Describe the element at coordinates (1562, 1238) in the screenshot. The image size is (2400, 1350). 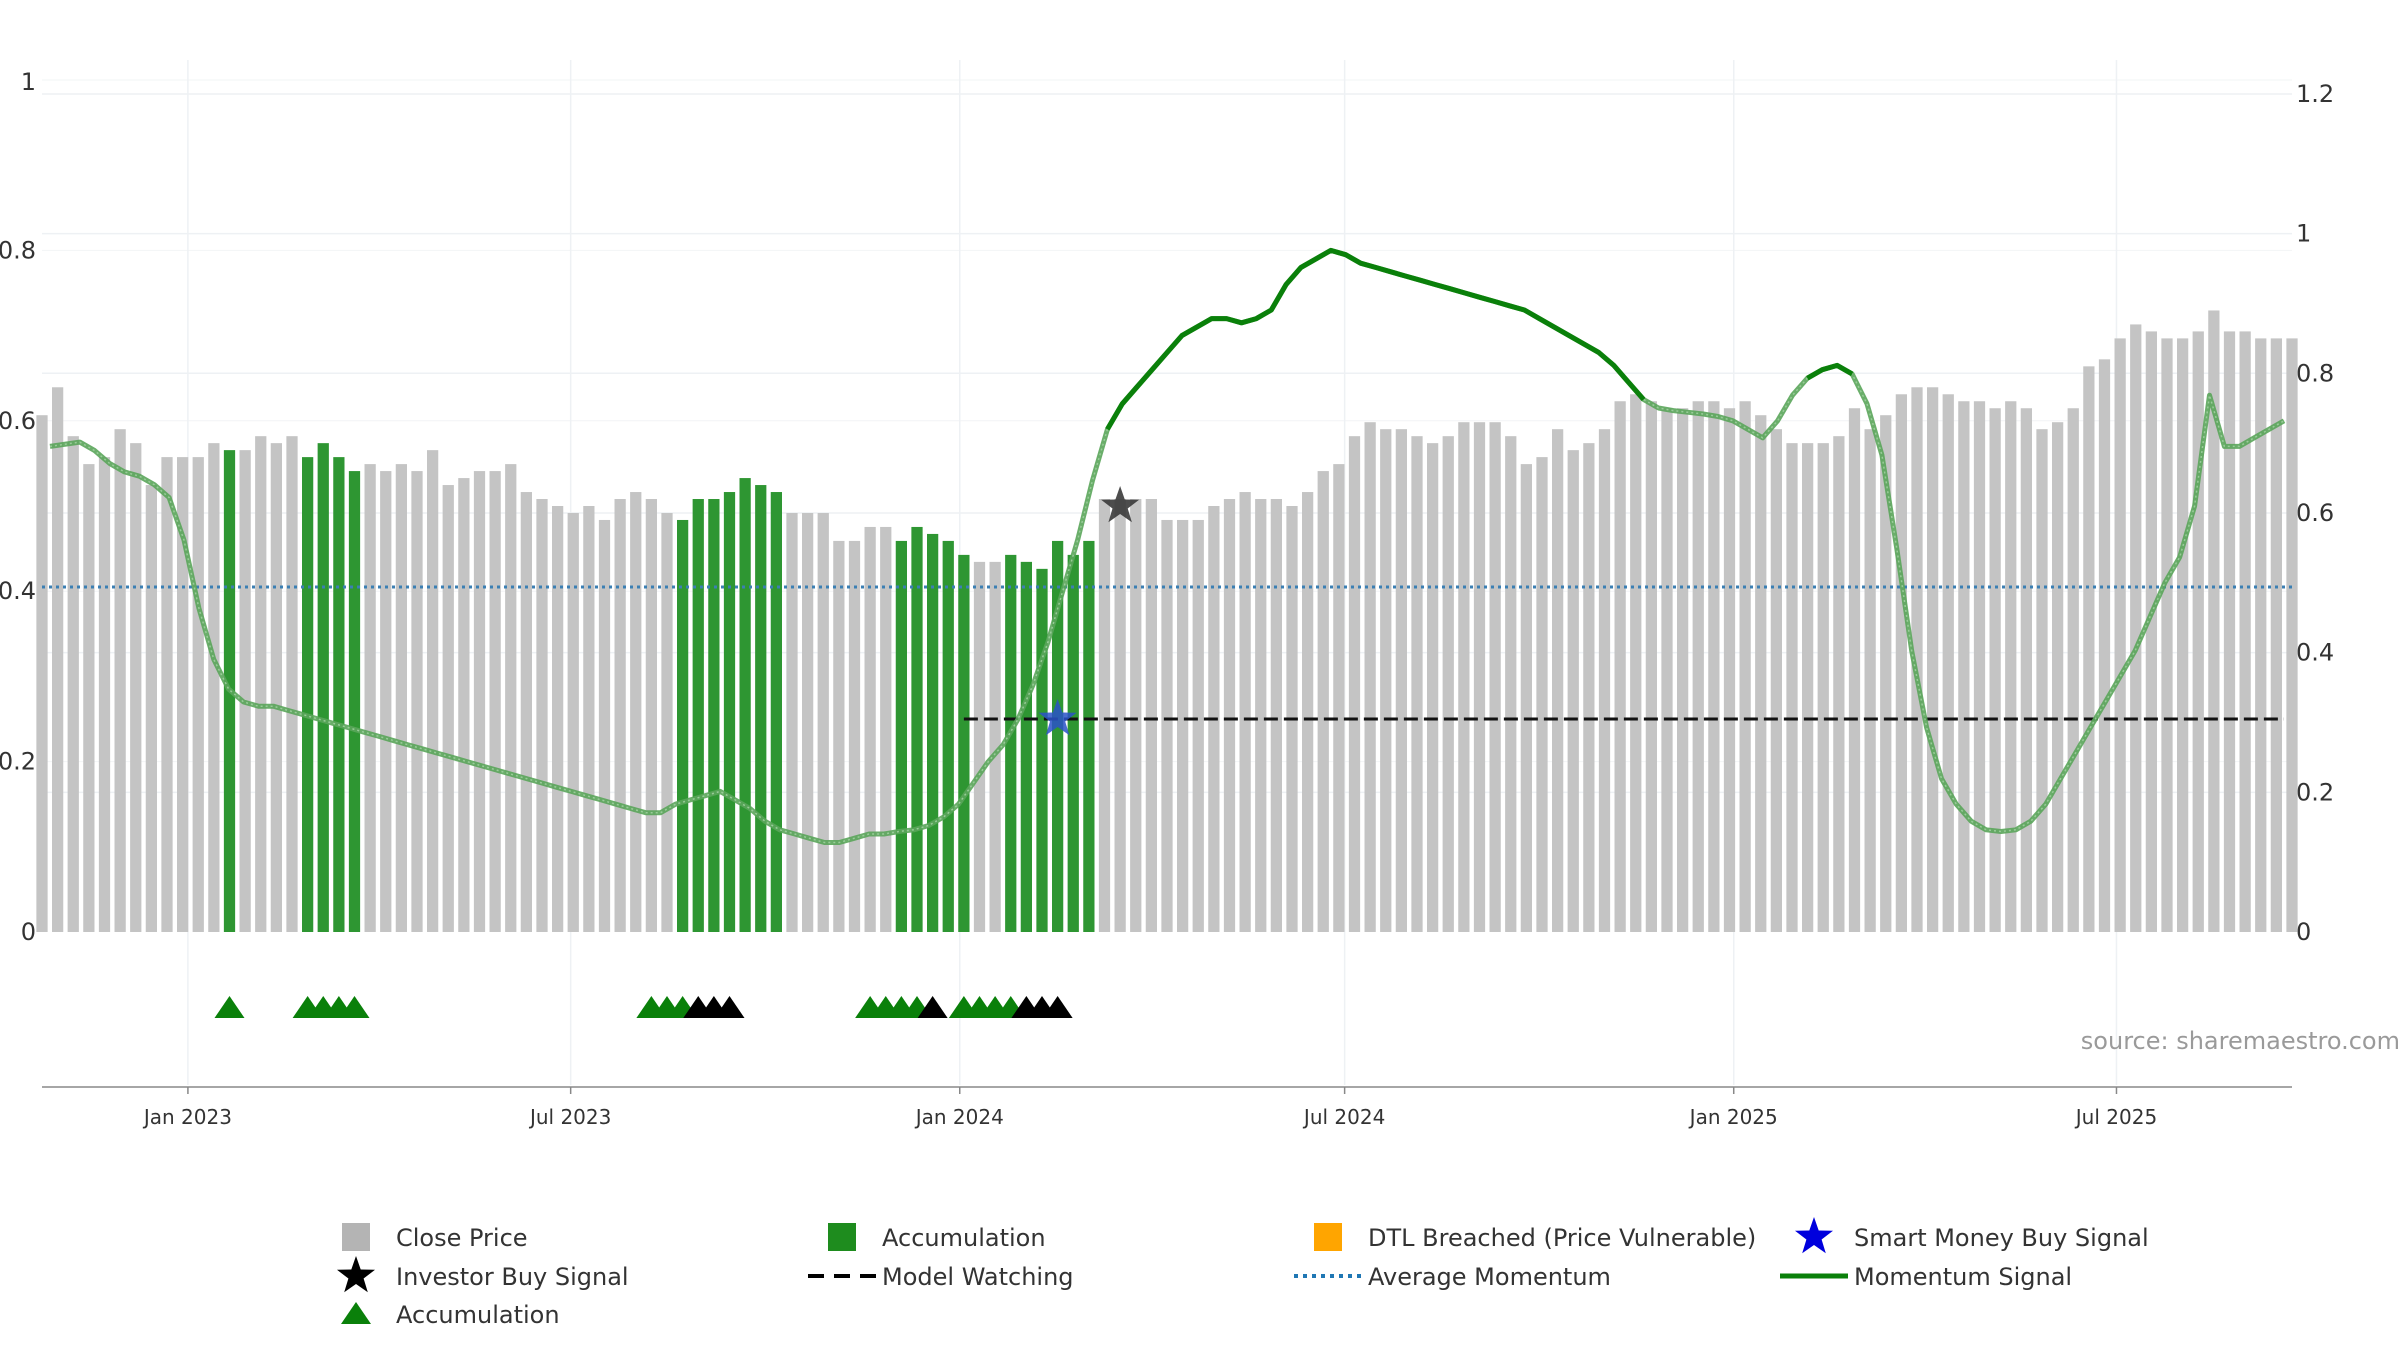
I see `legend-label: DTL Breached (Price Vulnerable)` at that location.